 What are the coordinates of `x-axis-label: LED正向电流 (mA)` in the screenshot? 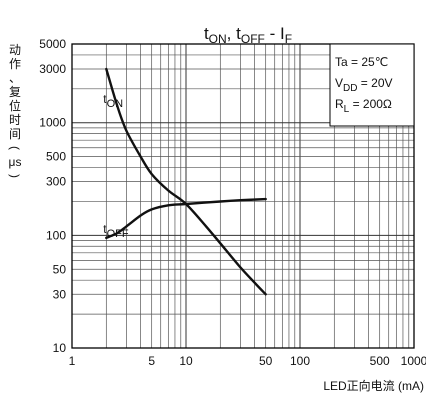 It's located at (373, 385).